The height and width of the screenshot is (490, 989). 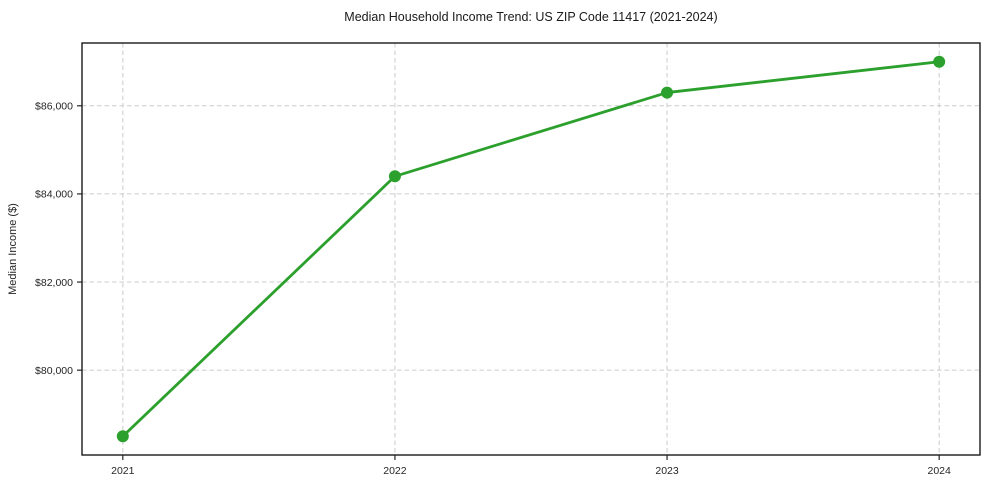 I want to click on y-tick-label: $84,000, so click(x=54, y=195).